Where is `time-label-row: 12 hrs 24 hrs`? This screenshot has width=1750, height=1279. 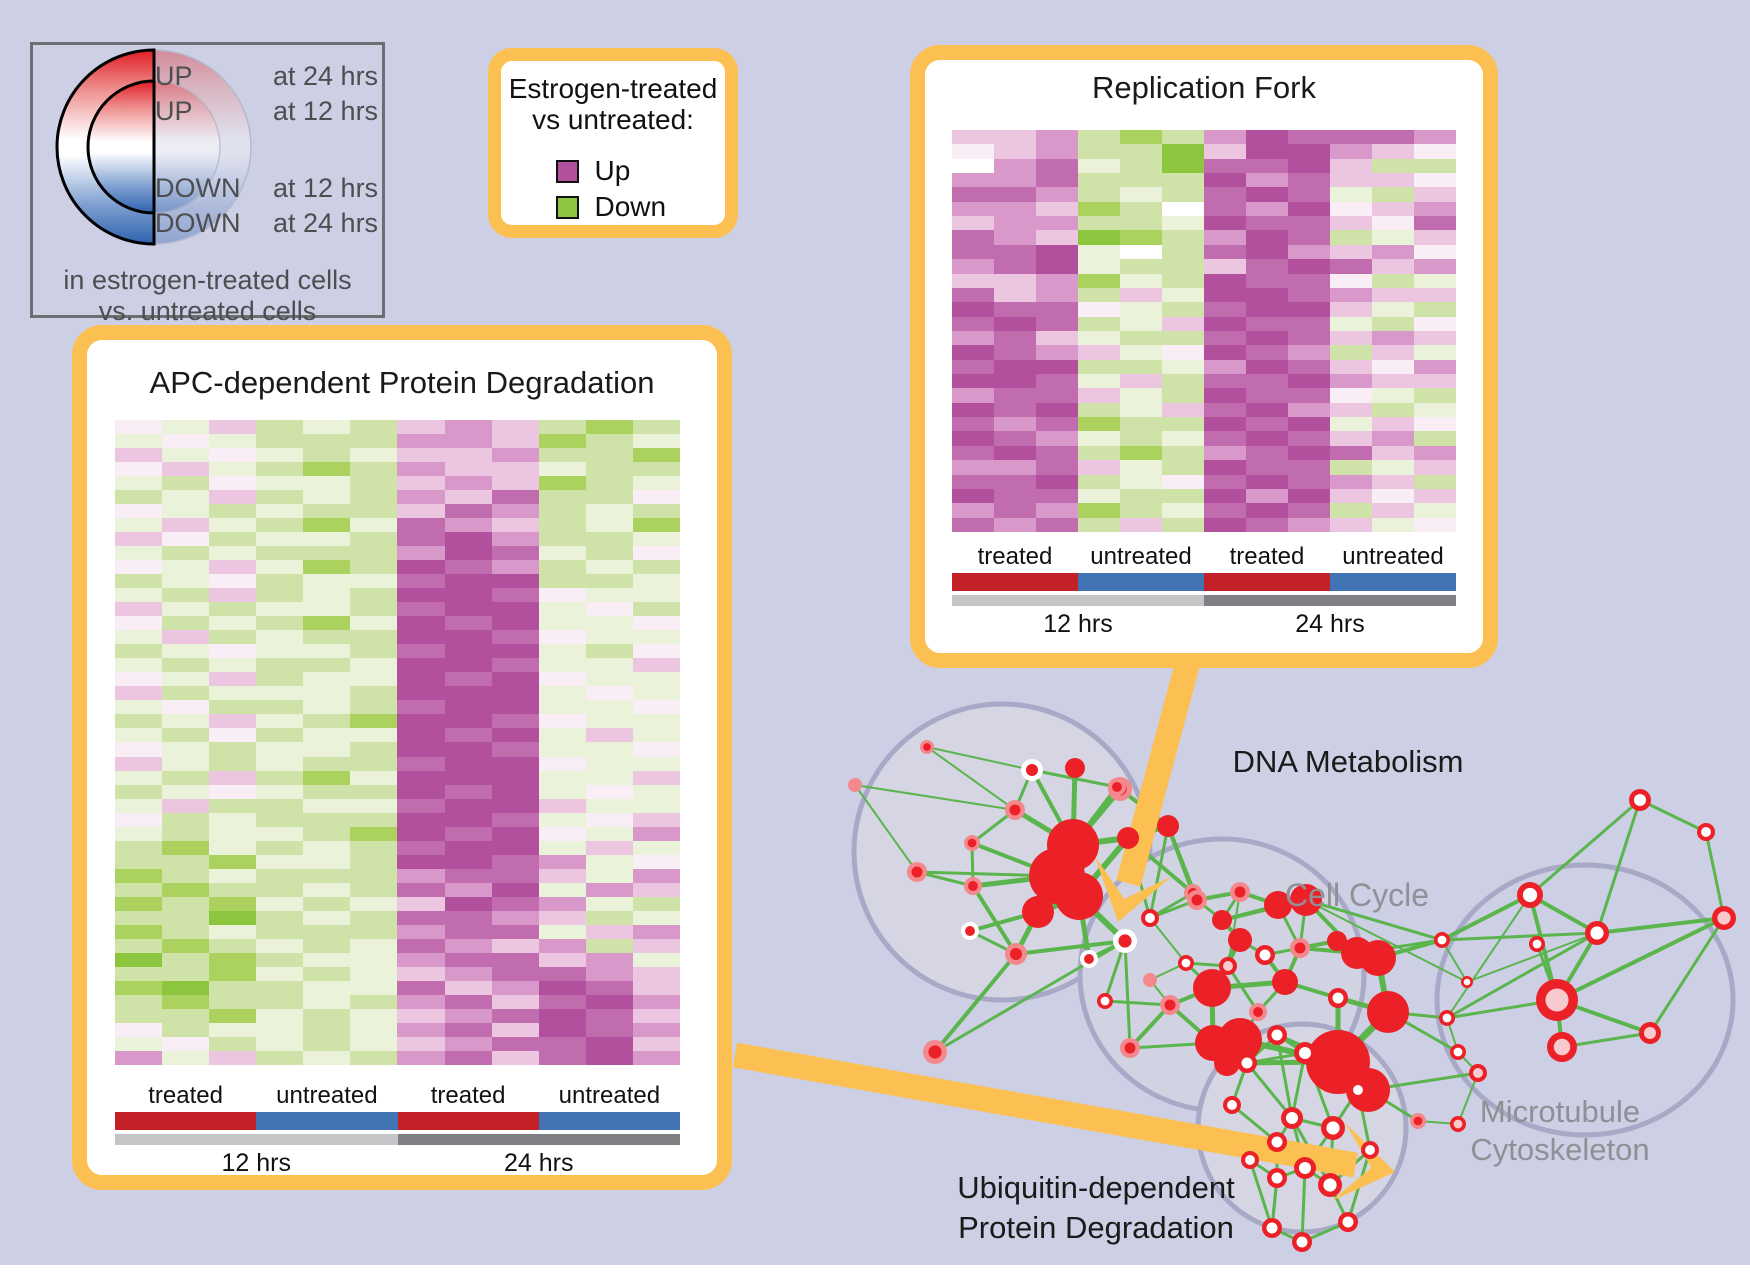
time-label-row: 12 hrs 24 hrs is located at coordinates (1204, 624).